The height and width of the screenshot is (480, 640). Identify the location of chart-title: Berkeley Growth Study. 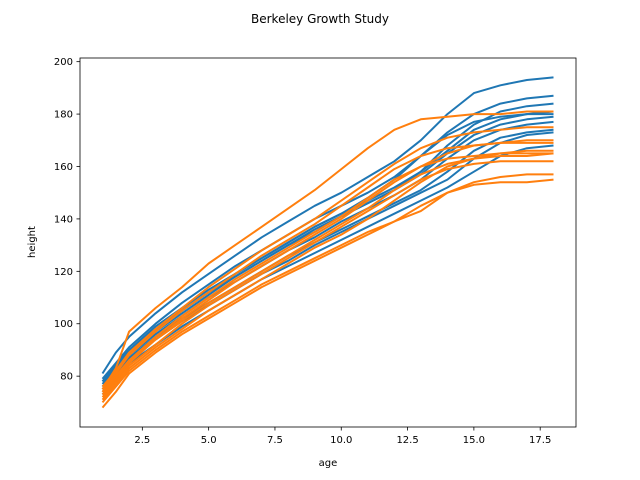
(320, 19).